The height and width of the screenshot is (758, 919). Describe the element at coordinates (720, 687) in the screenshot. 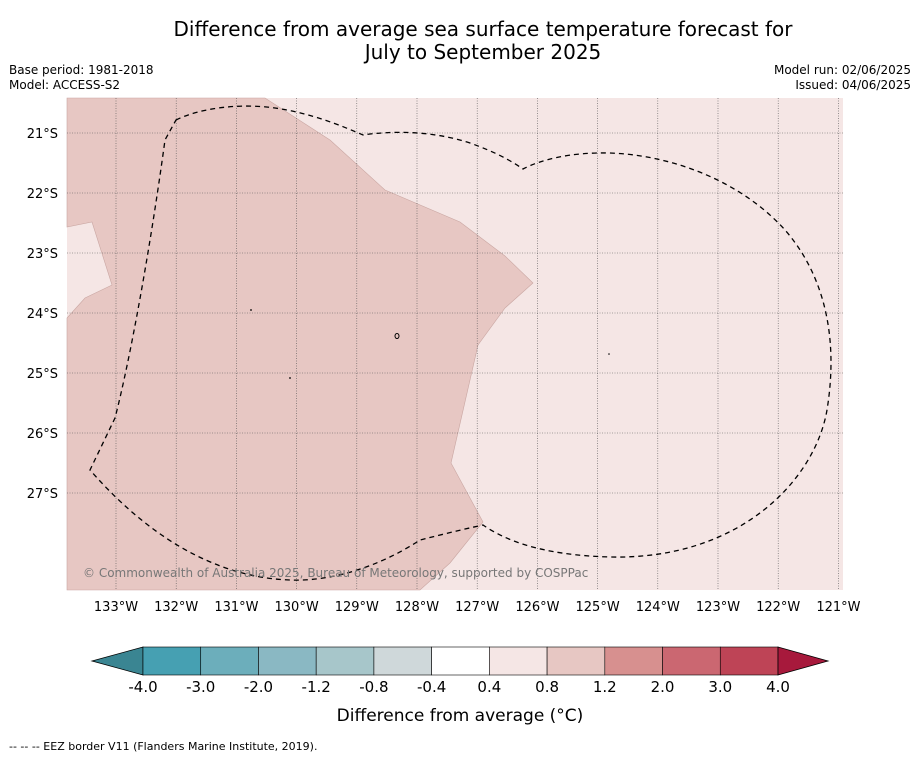

I see `colorbar-tick-label: 3.0` at that location.